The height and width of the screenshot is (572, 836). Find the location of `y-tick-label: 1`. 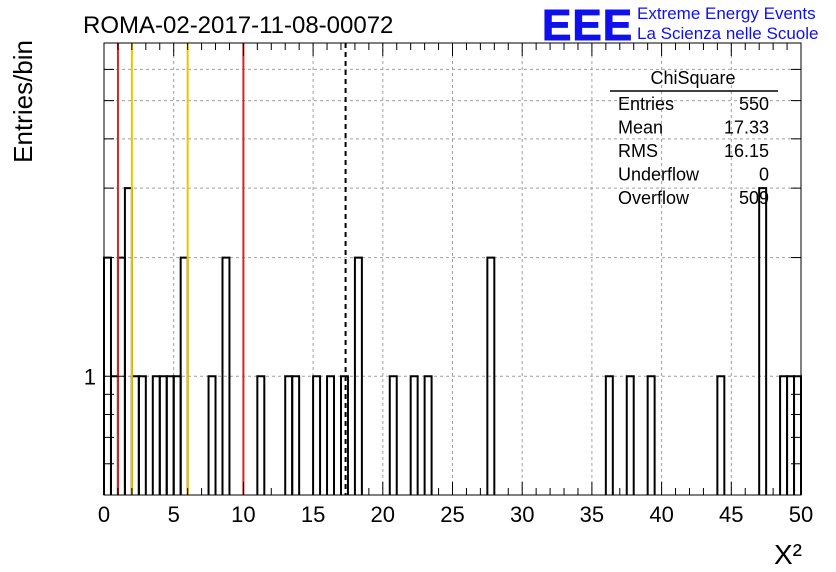

y-tick-label: 1 is located at coordinates (90, 376).